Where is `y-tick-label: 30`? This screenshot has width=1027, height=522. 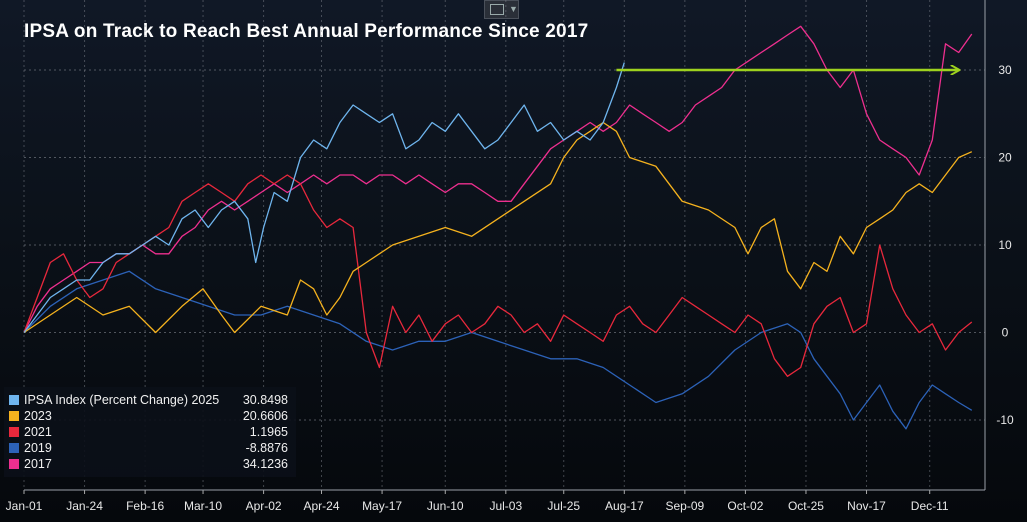 y-tick-label: 30 is located at coordinates (1005, 70).